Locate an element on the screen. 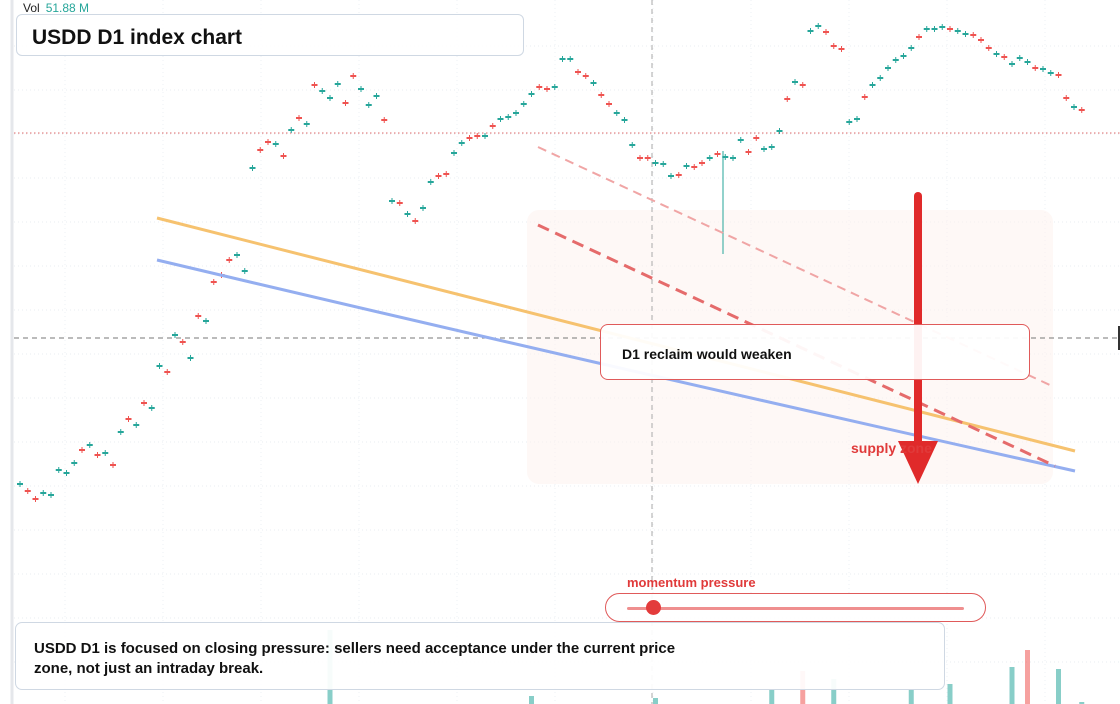  volume-label: Vol is located at coordinates (31, 8).